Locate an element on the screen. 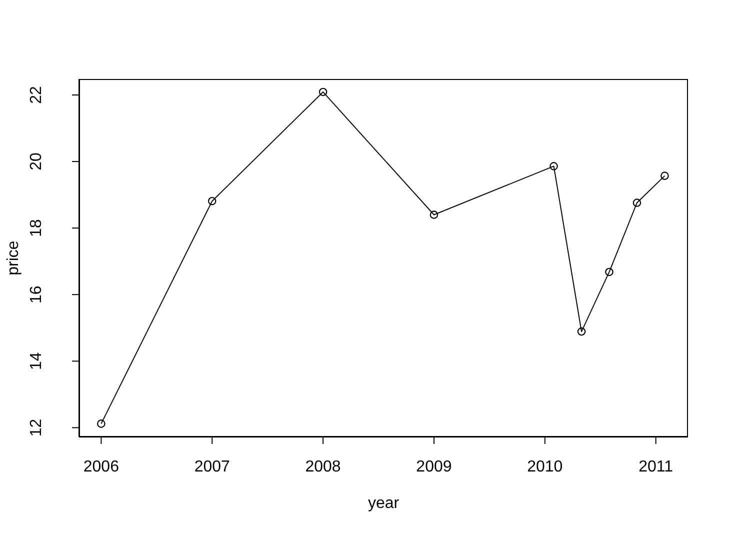  y-axis-title: price is located at coordinates (13, 258).